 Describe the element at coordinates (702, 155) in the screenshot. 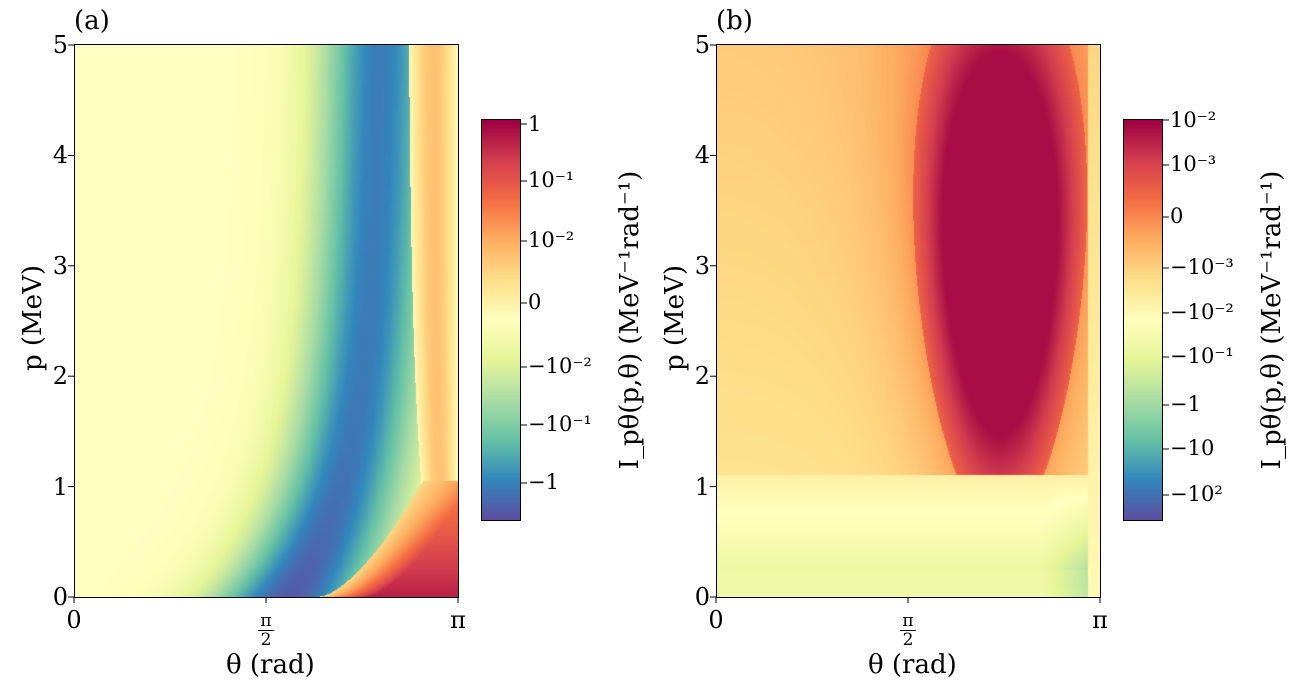

I see `ytick-b-4: 4` at that location.